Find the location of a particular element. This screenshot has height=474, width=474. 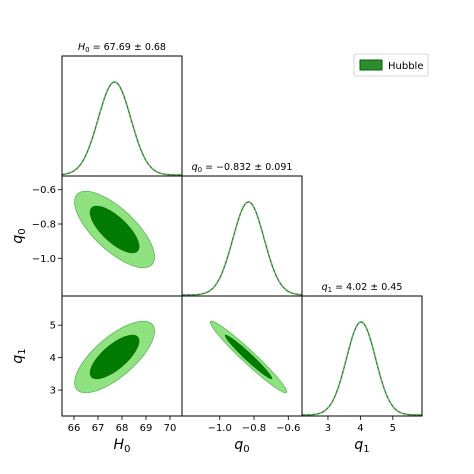

panel-q1-vs-q0 is located at coordinates (242, 356).